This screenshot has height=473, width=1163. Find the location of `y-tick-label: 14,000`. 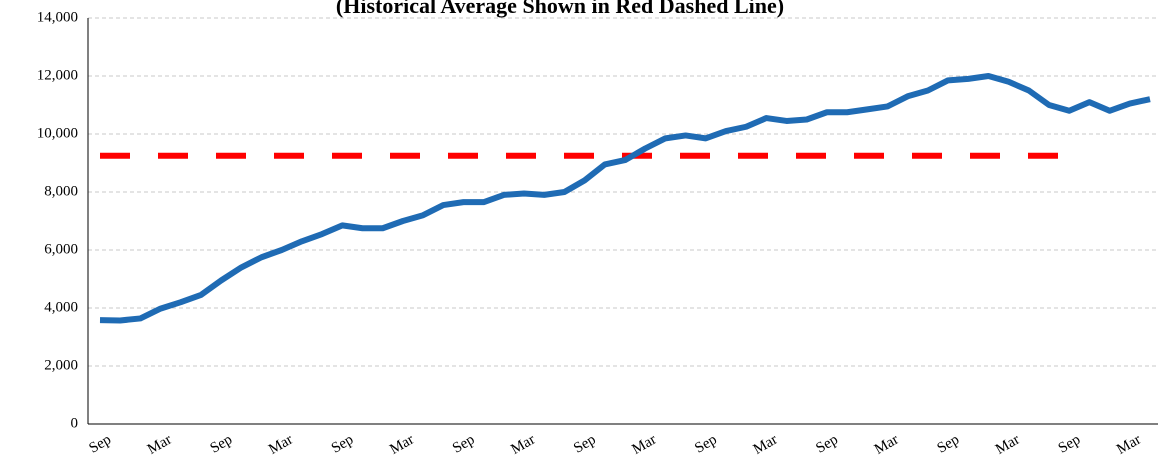

y-tick-label: 14,000 is located at coordinates (57, 17).